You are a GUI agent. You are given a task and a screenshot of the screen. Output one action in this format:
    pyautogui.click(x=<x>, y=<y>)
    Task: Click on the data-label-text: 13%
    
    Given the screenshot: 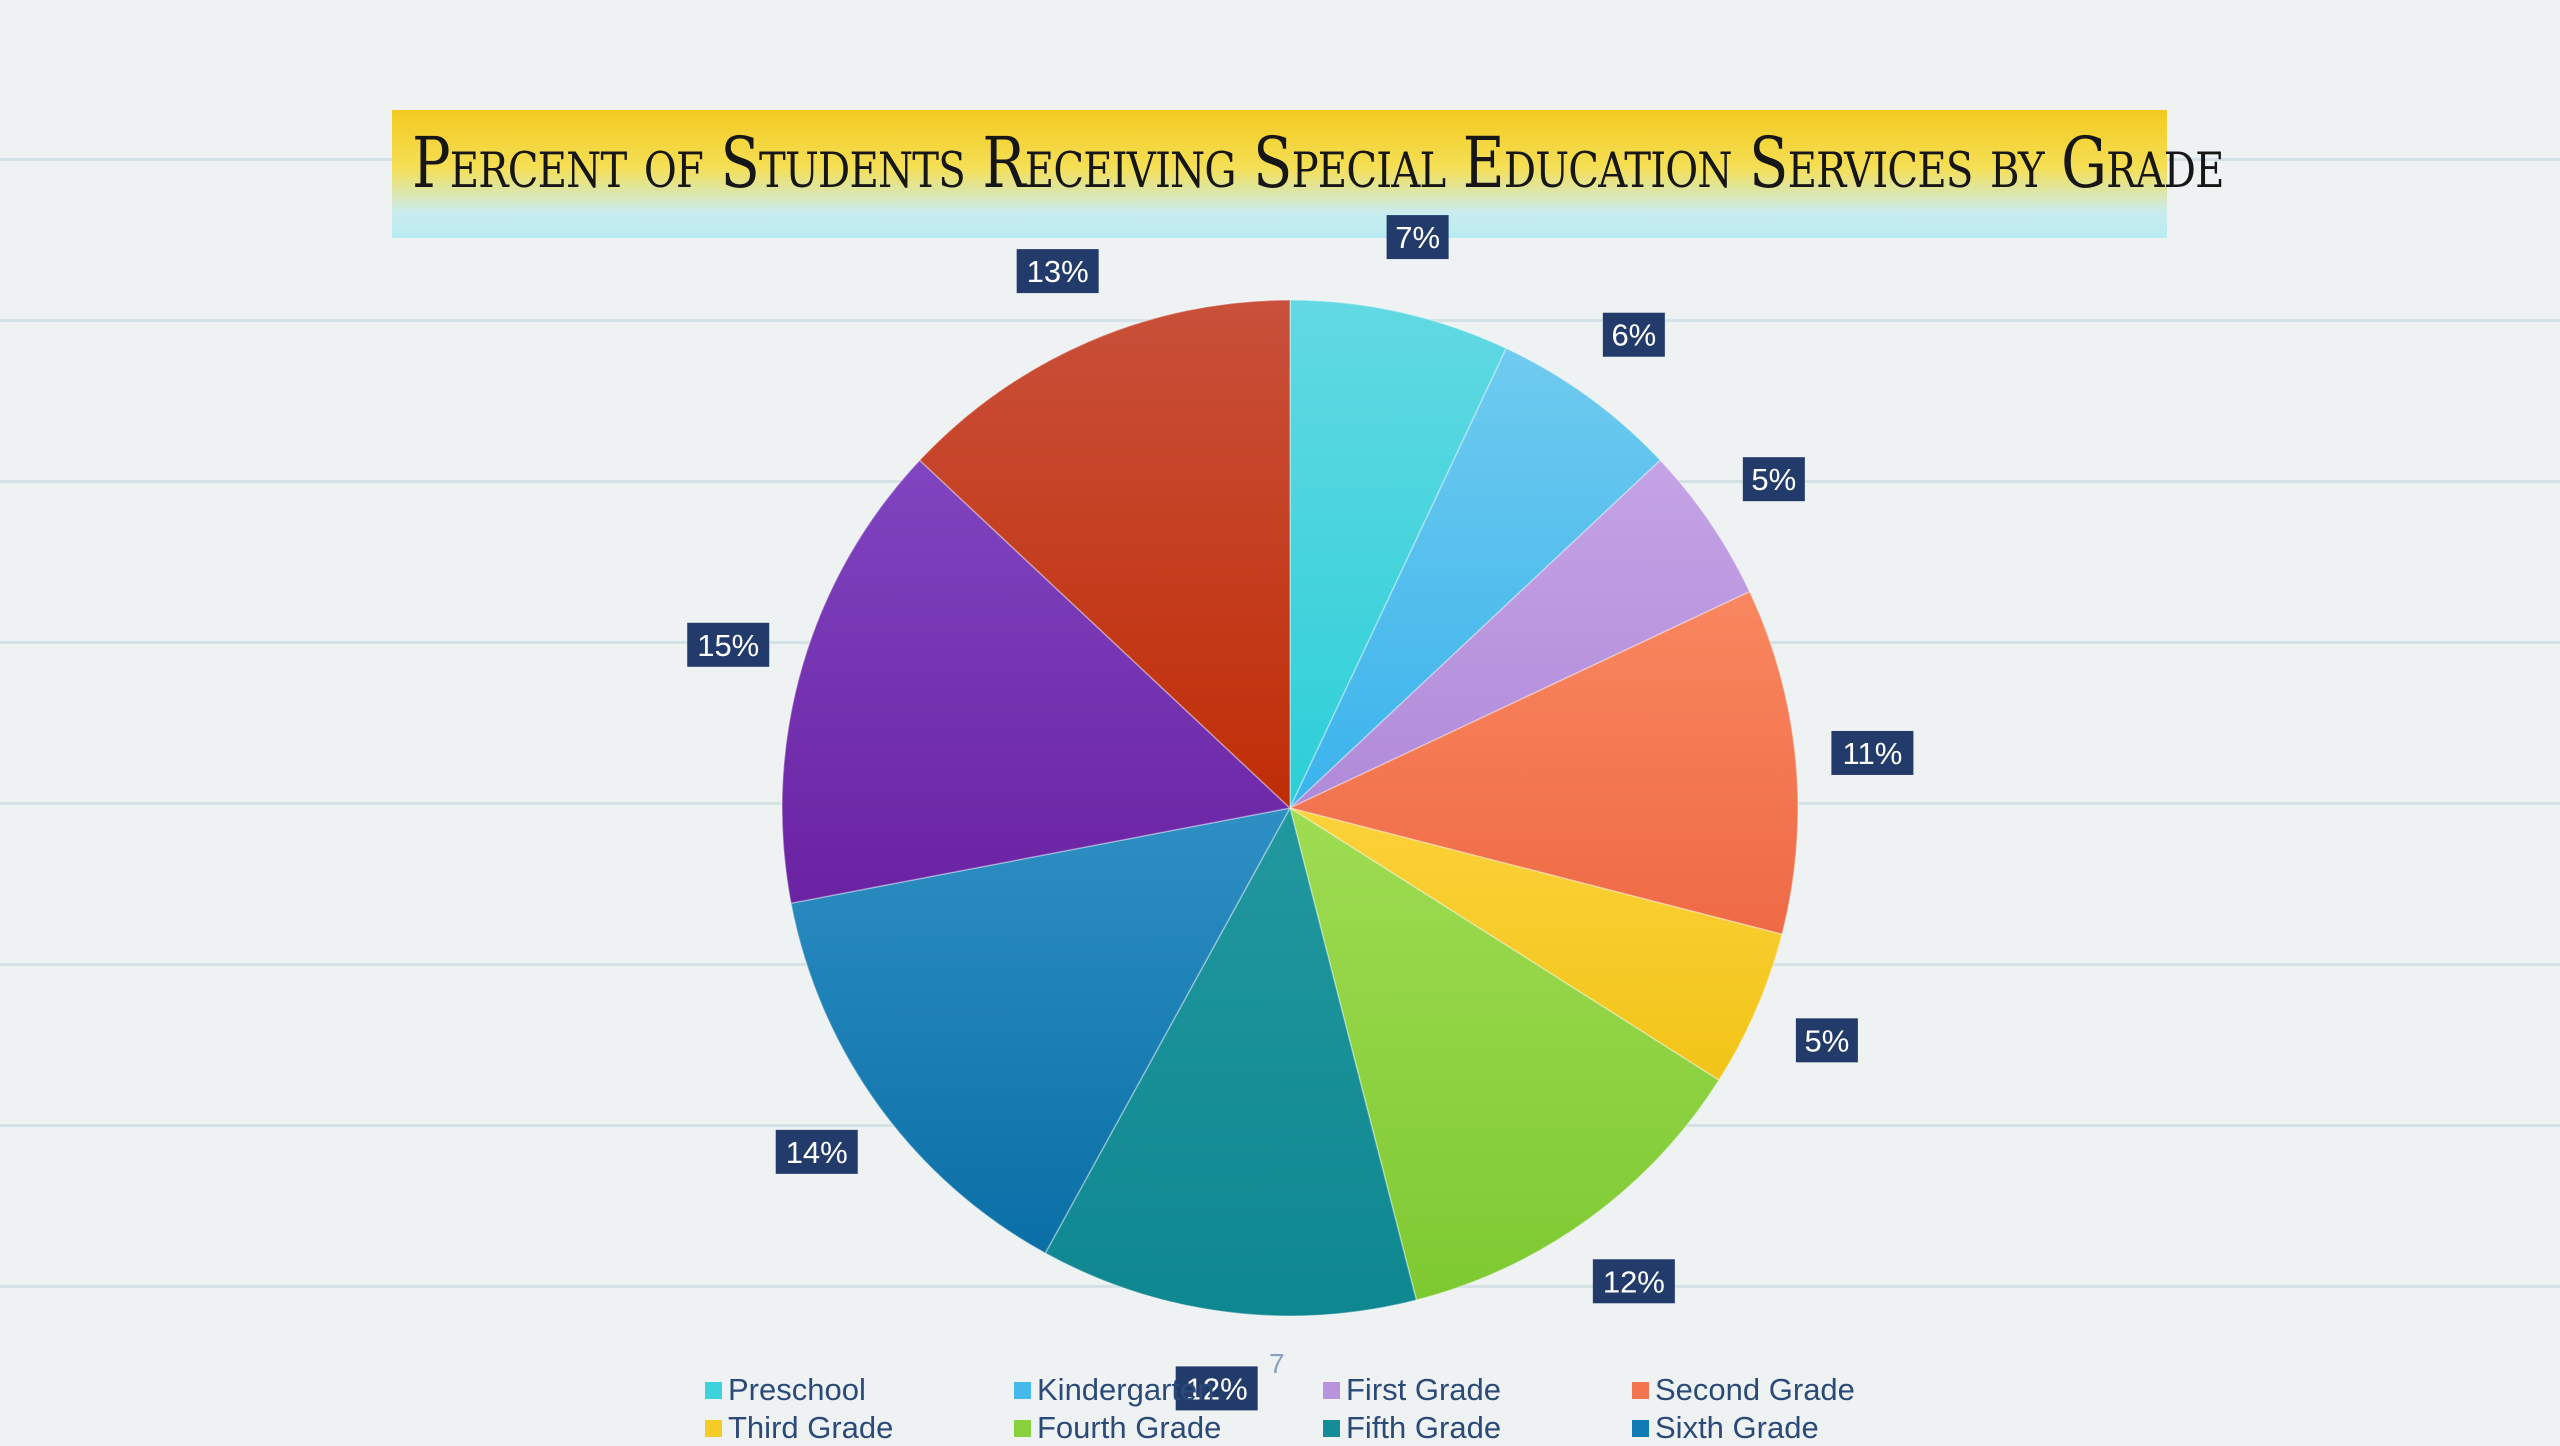 What is the action you would take?
    pyautogui.click(x=1058, y=271)
    